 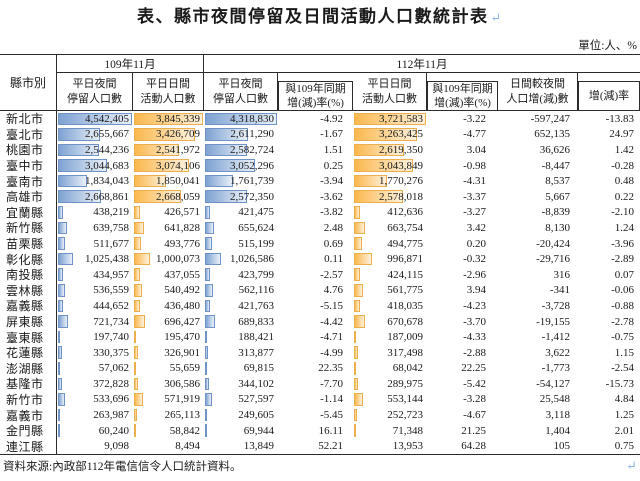 What do you see at coordinates (609, 337) in the screenshot?
I see `number-cell: -0.75` at bounding box center [609, 337].